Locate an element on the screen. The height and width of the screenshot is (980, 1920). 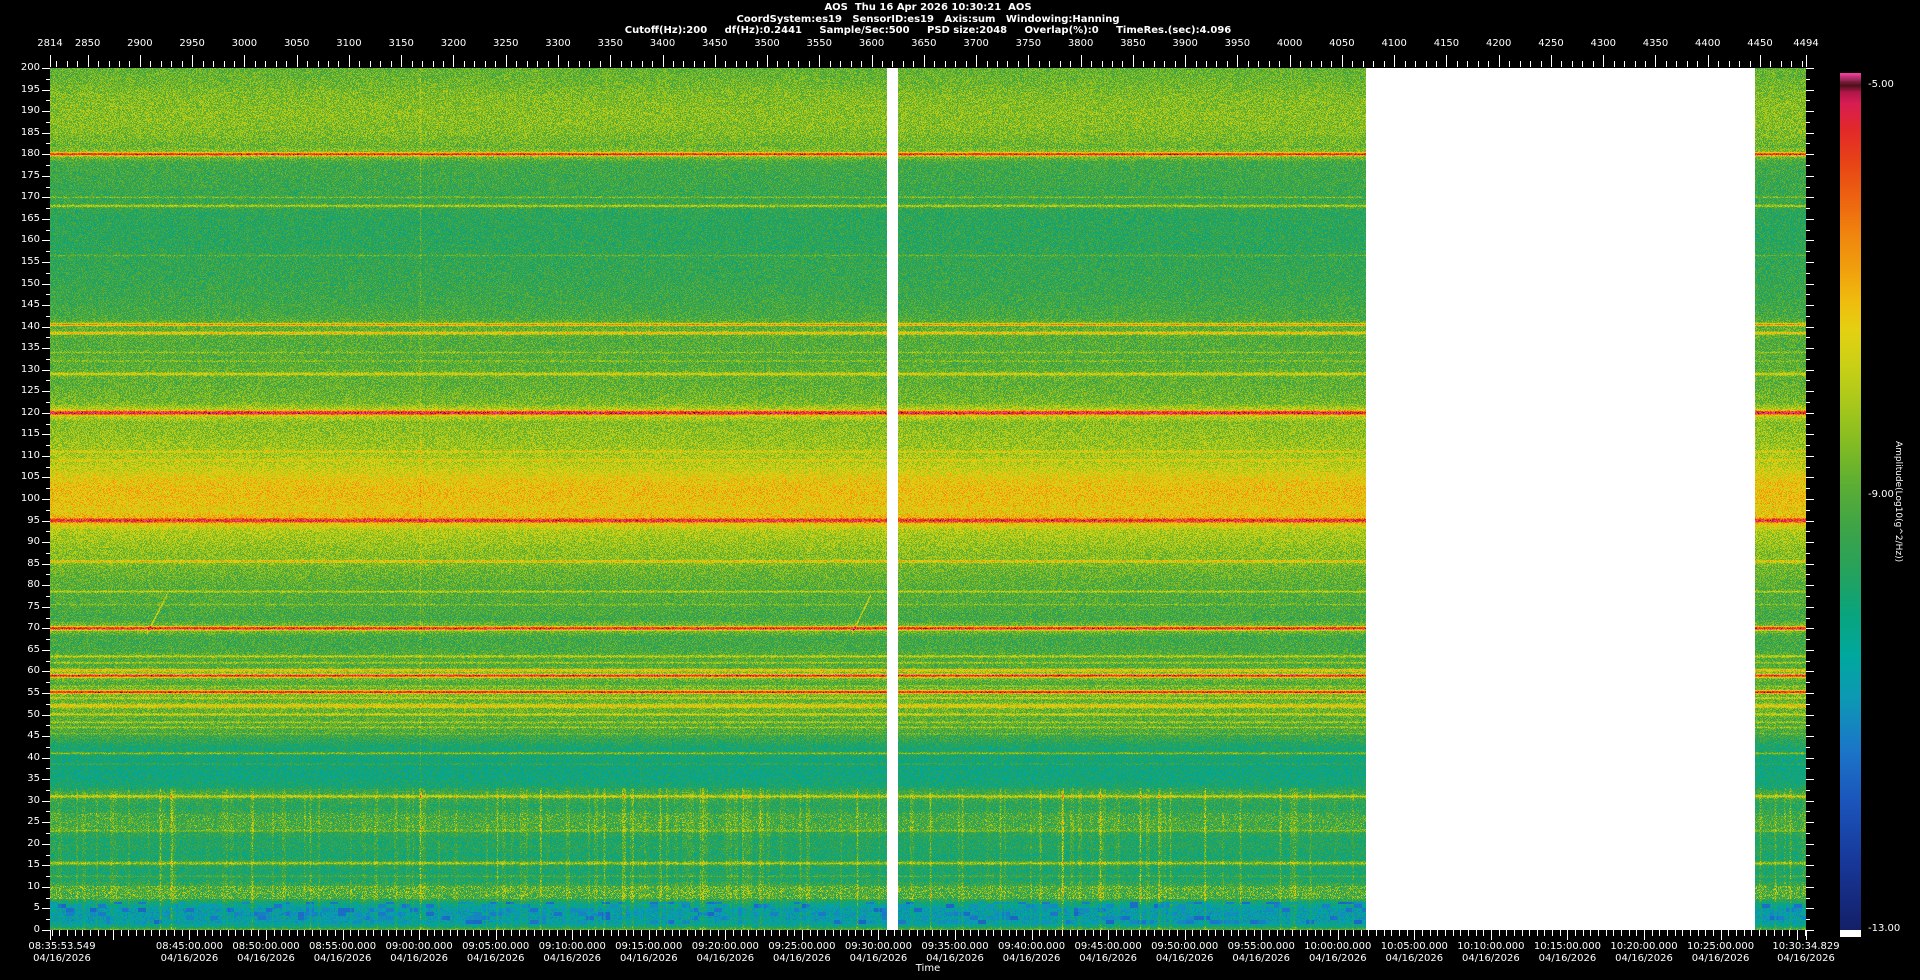
colorbar is located at coordinates (1850, 505).